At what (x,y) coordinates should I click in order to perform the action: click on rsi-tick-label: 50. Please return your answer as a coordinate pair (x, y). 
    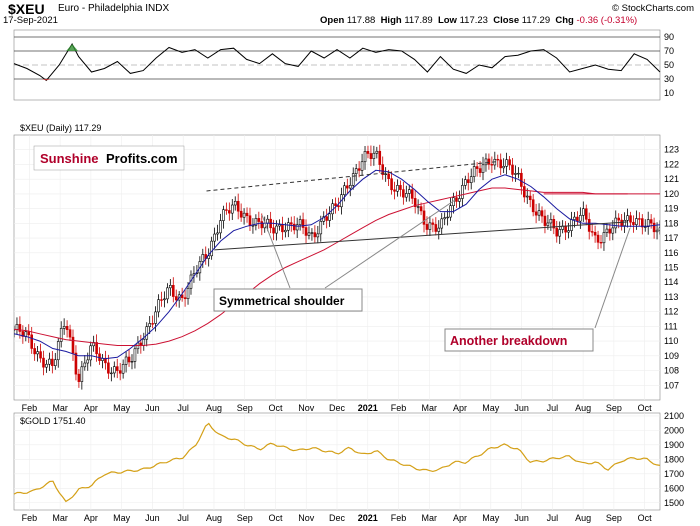
    Looking at the image, I should click on (669, 65).